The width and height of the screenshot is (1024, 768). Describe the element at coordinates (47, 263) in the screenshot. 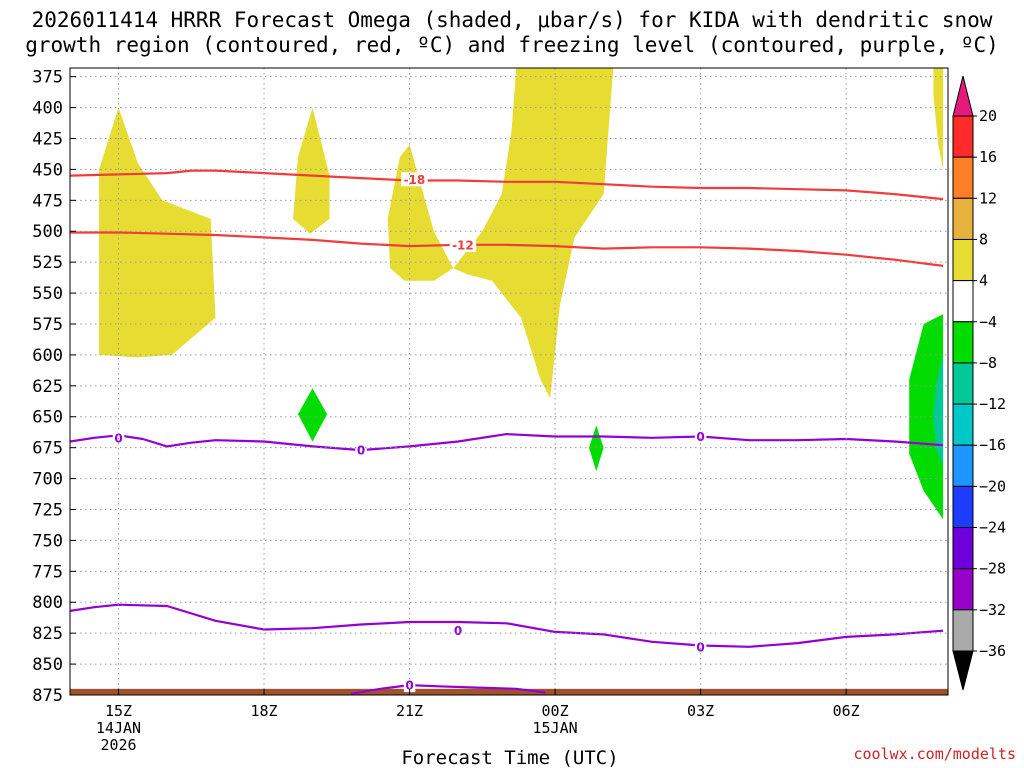

I see `y-tick-label: 525` at that location.